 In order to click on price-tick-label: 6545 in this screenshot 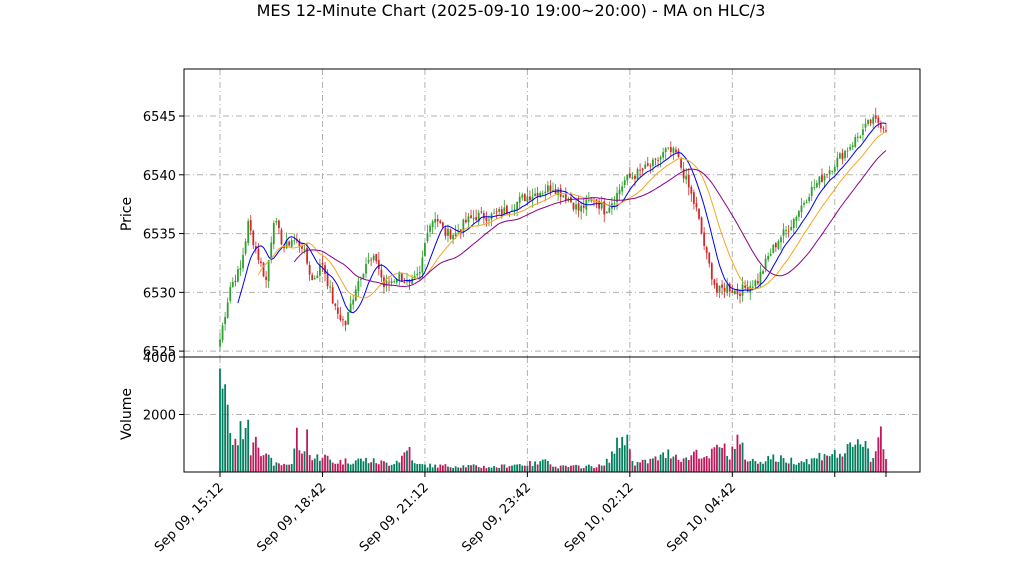, I will do `click(159, 117)`.